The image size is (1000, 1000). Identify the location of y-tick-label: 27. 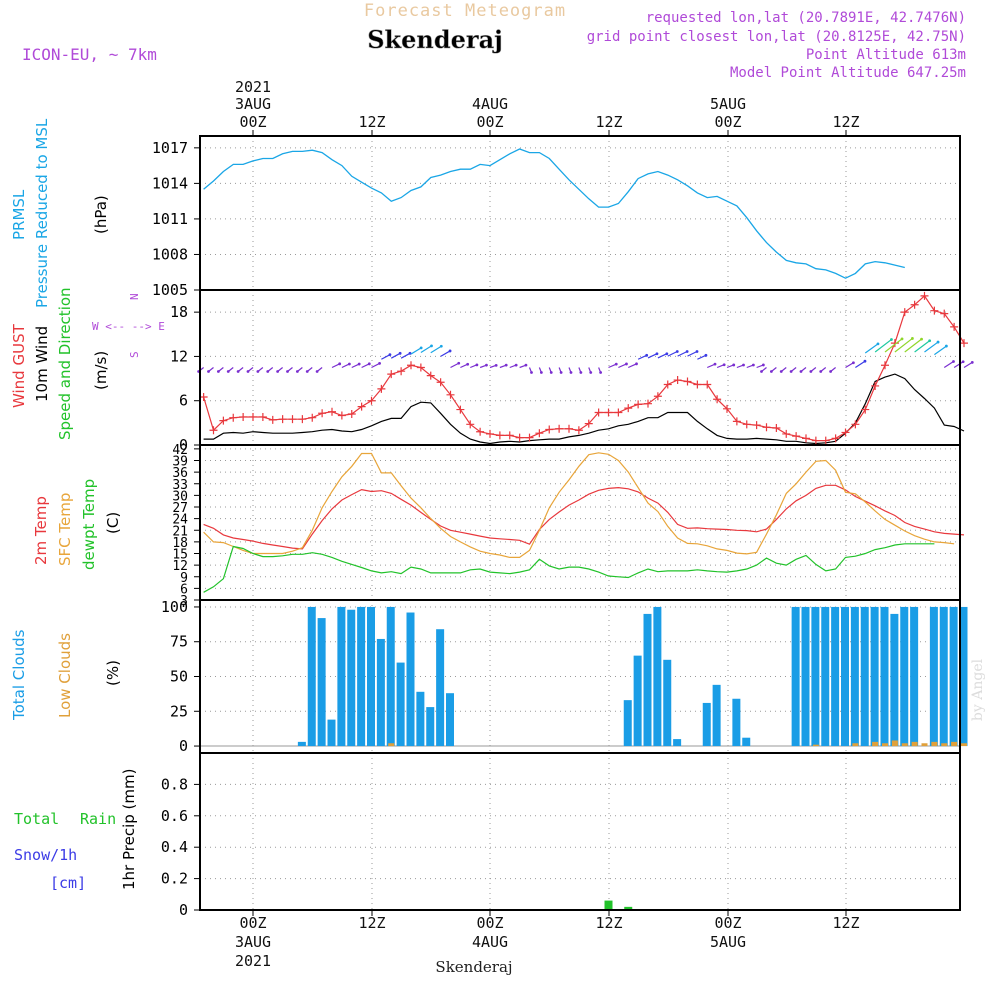
(180, 508).